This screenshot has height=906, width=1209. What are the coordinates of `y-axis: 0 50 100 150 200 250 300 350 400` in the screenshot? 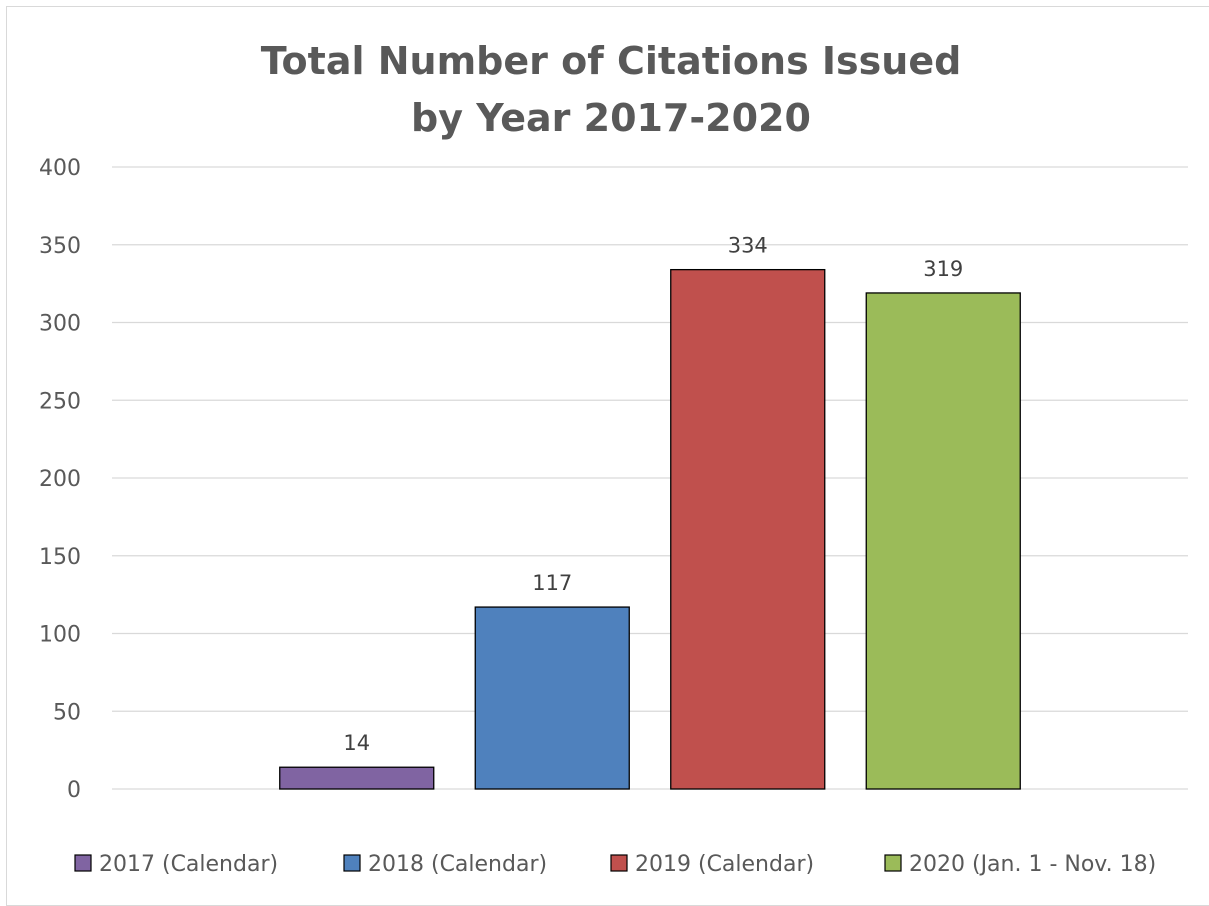 It's located at (60, 479).